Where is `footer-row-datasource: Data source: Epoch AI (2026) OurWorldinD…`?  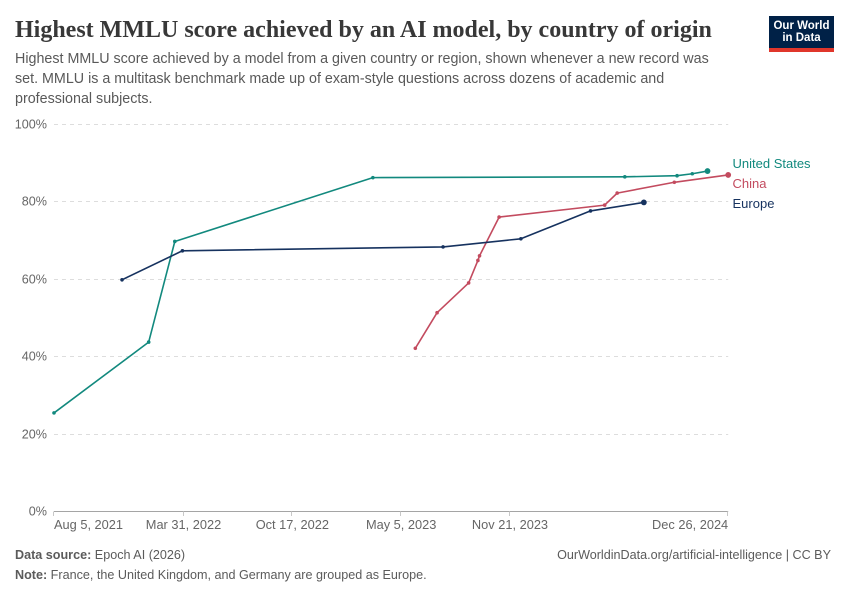 footer-row-datasource: Data source: Epoch AI (2026) OurWorldinD… is located at coordinates (423, 556).